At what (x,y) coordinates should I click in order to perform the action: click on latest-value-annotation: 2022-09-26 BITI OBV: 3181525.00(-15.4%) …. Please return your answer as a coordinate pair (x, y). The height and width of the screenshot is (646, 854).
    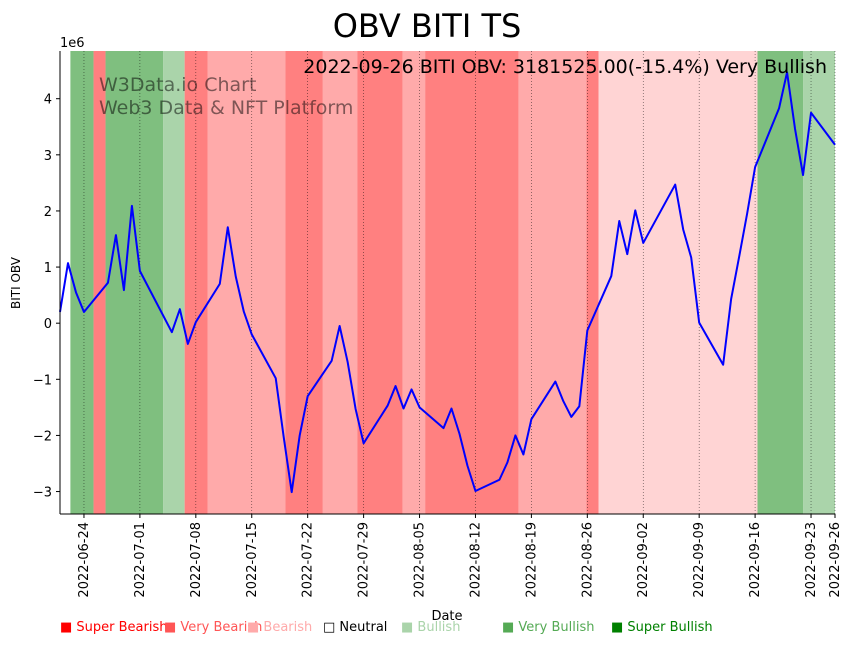
    Looking at the image, I should click on (565, 67).